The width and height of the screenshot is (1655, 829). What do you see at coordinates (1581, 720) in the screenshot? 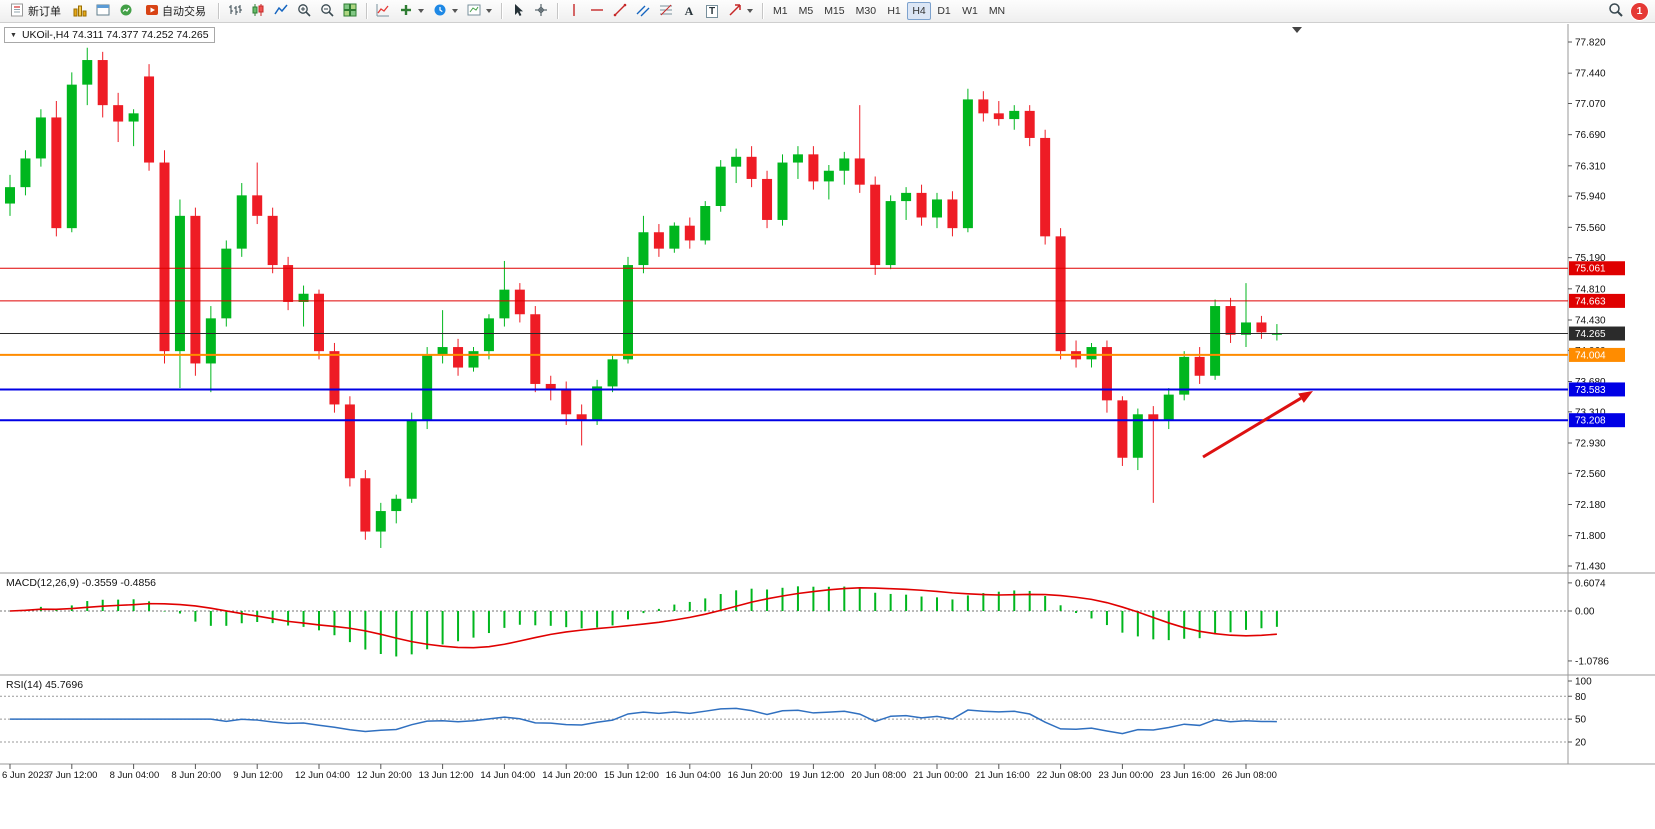
I see `rsi-scale-label: 50` at bounding box center [1581, 720].